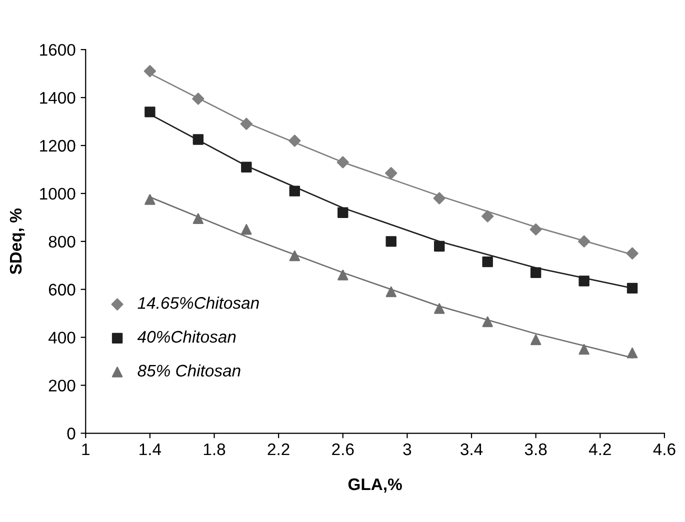 The width and height of the screenshot is (685, 522). Describe the element at coordinates (151, 450) in the screenshot. I see `x-tick-label: 1.4` at that location.